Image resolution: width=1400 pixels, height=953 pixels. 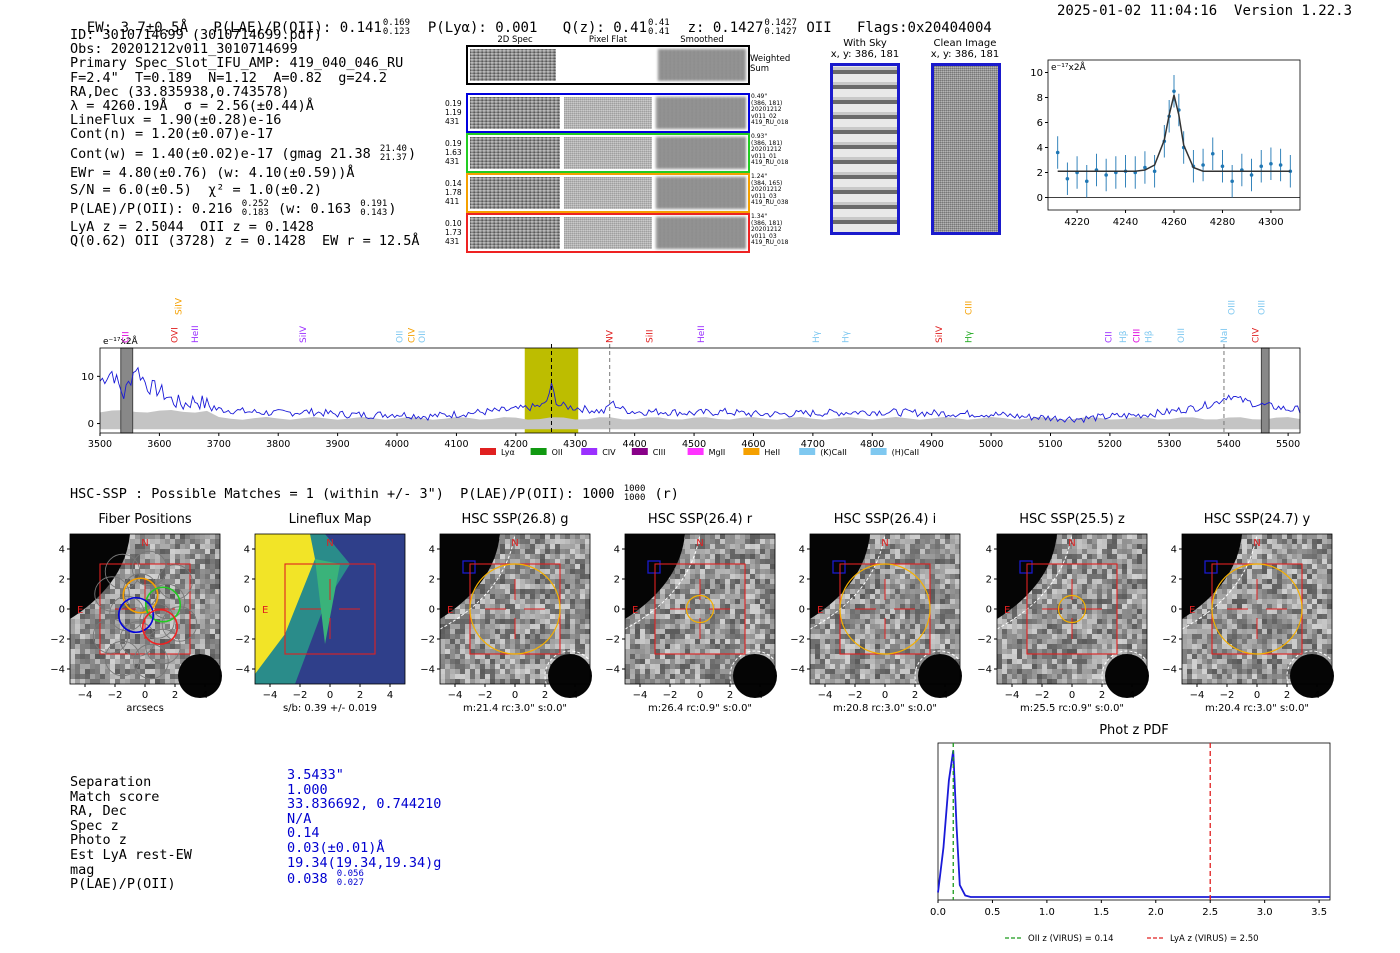 What do you see at coordinates (754, 676) in the screenshot?
I see `mask-contour` at bounding box center [754, 676].